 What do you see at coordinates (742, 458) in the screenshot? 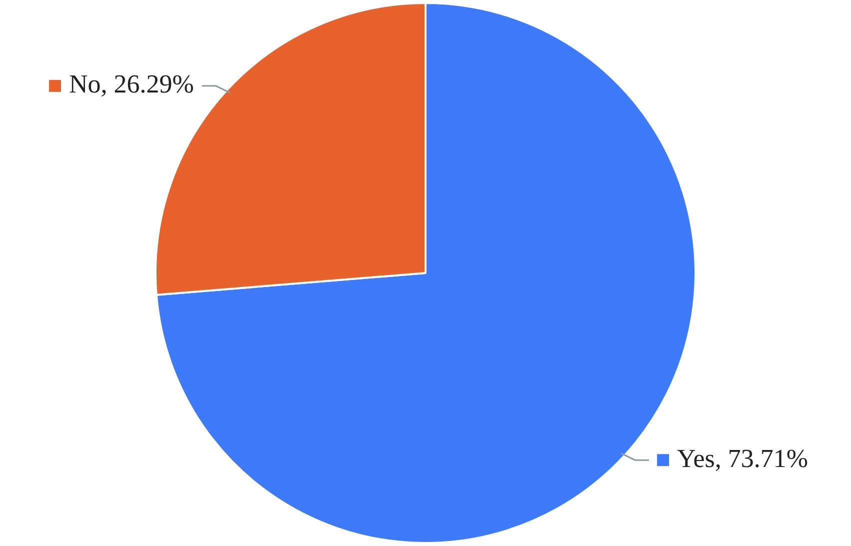
I see `legend-label: Yes, 73.71%` at bounding box center [742, 458].